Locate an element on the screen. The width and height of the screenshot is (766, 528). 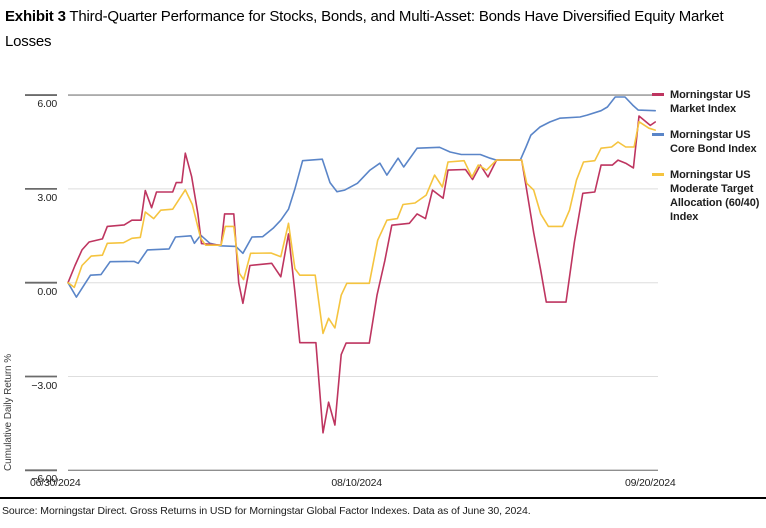
legend-item-core-bond-index: Morningstar US Core Bond Index is located at coordinates (708, 142).